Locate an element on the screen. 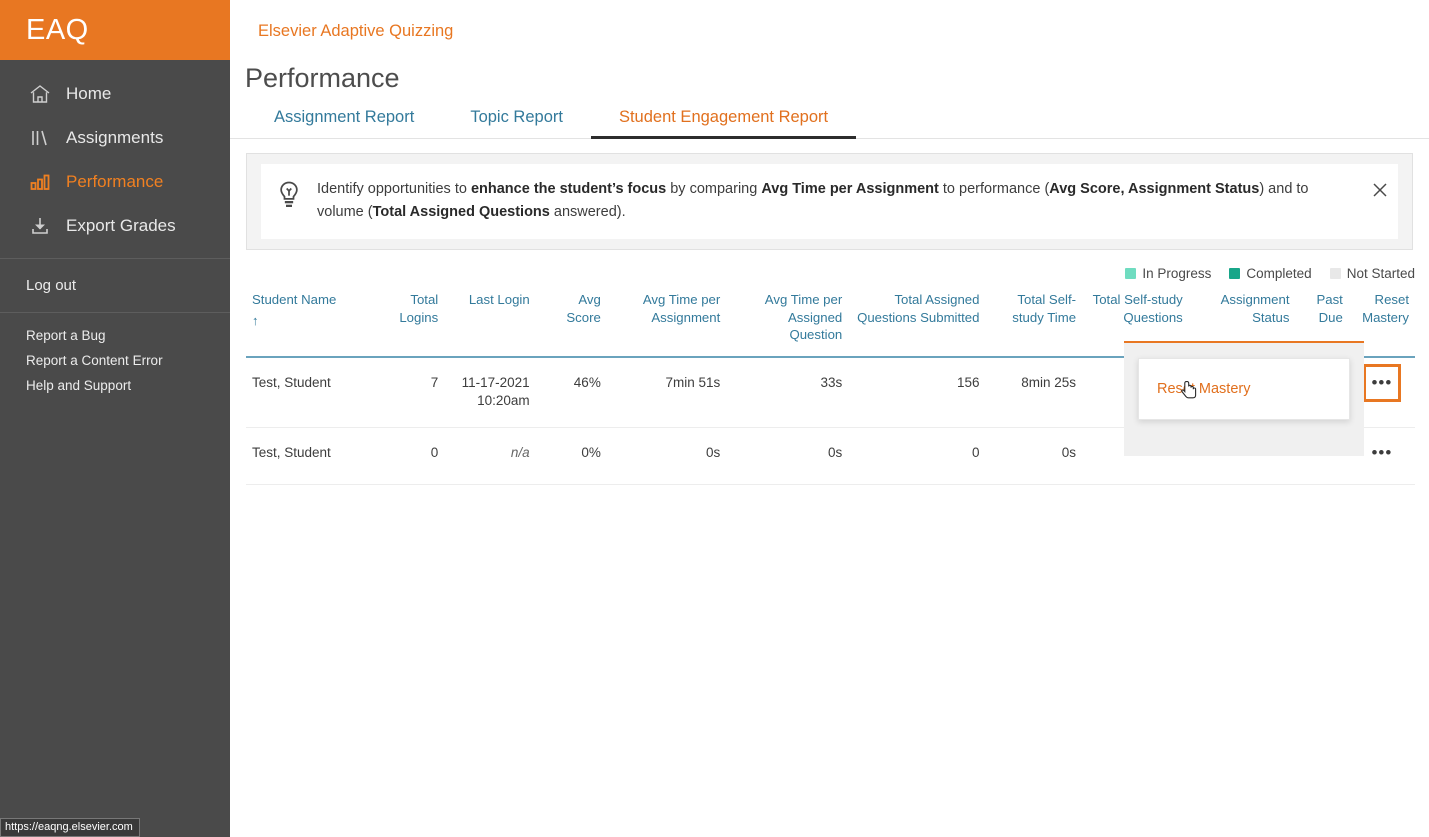  cell-last-login: 11-17-2021 10:20am is located at coordinates (495, 391).